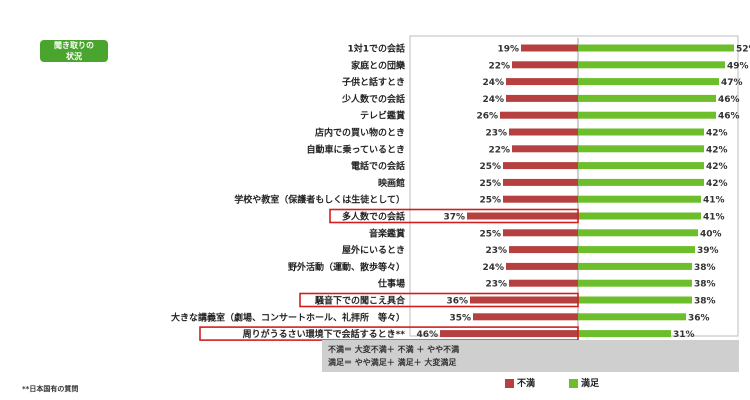 This screenshot has height=400, width=750. What do you see at coordinates (460, 318) in the screenshot?
I see `data-label-dissatisfied: 35%` at bounding box center [460, 318].